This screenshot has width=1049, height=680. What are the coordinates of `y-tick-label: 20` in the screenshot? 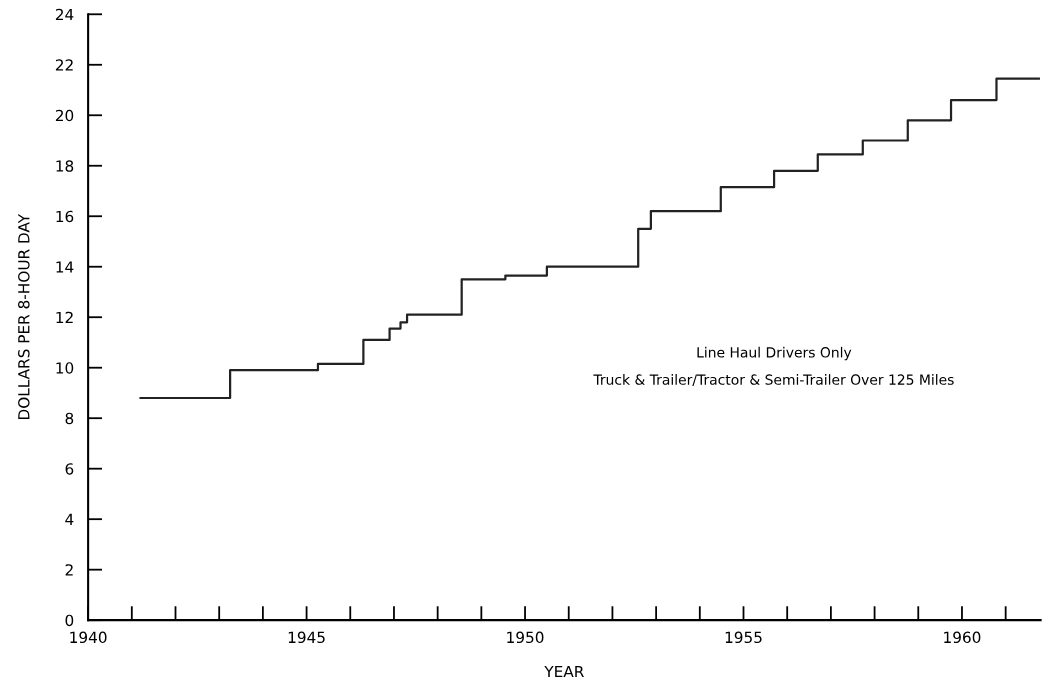 It's located at (64, 115).